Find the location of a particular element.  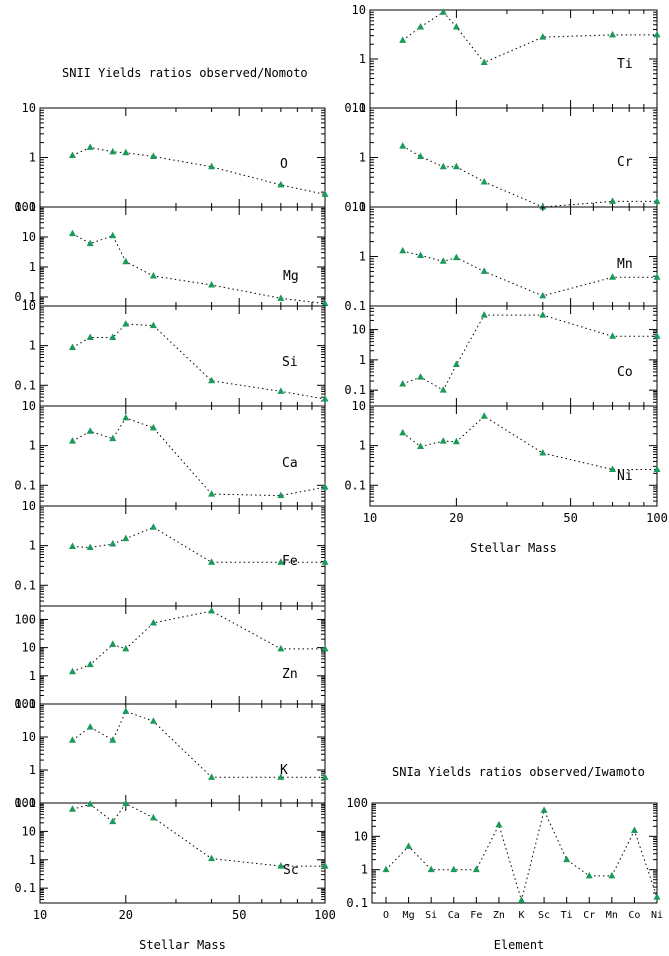

element-label: Co is located at coordinates (625, 372).